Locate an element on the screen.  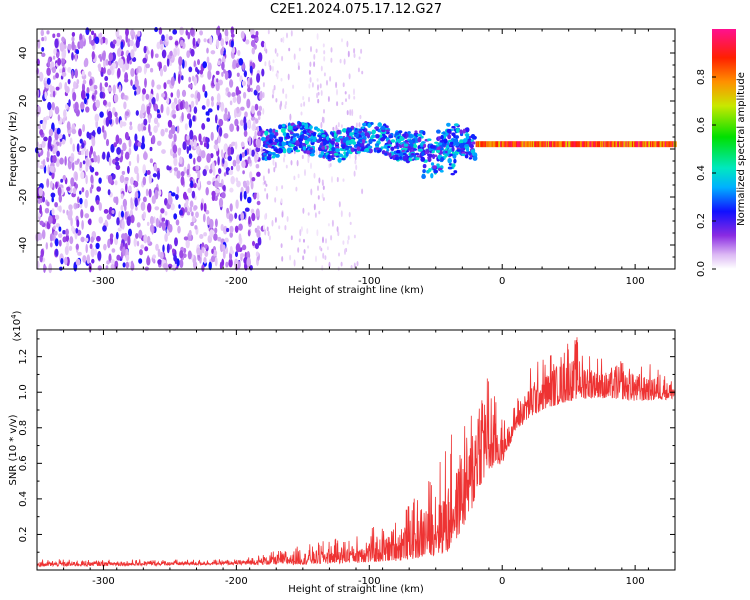
figure-title: C2E1.2024.075.17.12.G27 is located at coordinates (356, 9).